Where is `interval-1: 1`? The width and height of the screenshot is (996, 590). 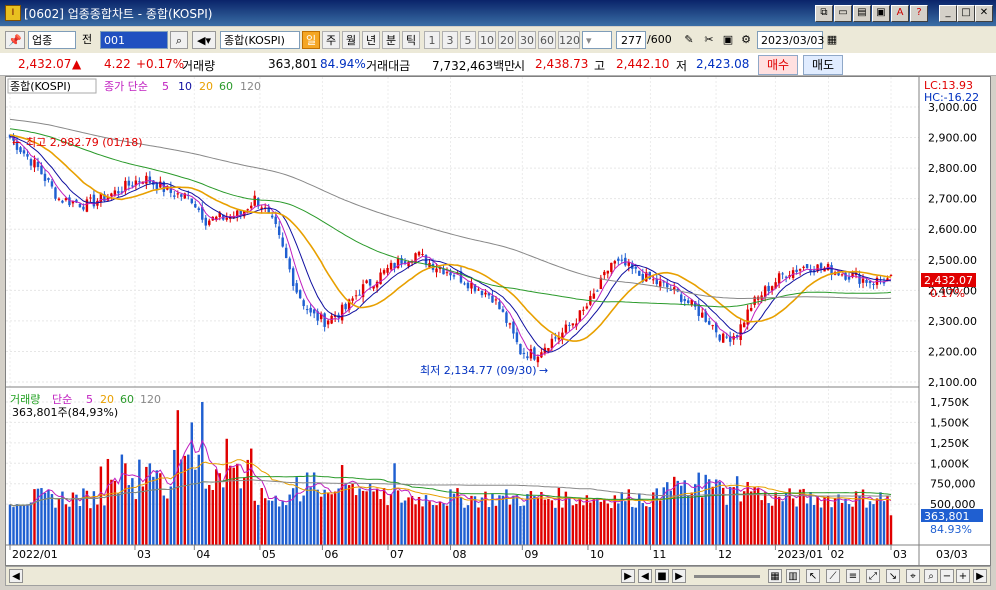 interval-1: 1 is located at coordinates (432, 40).